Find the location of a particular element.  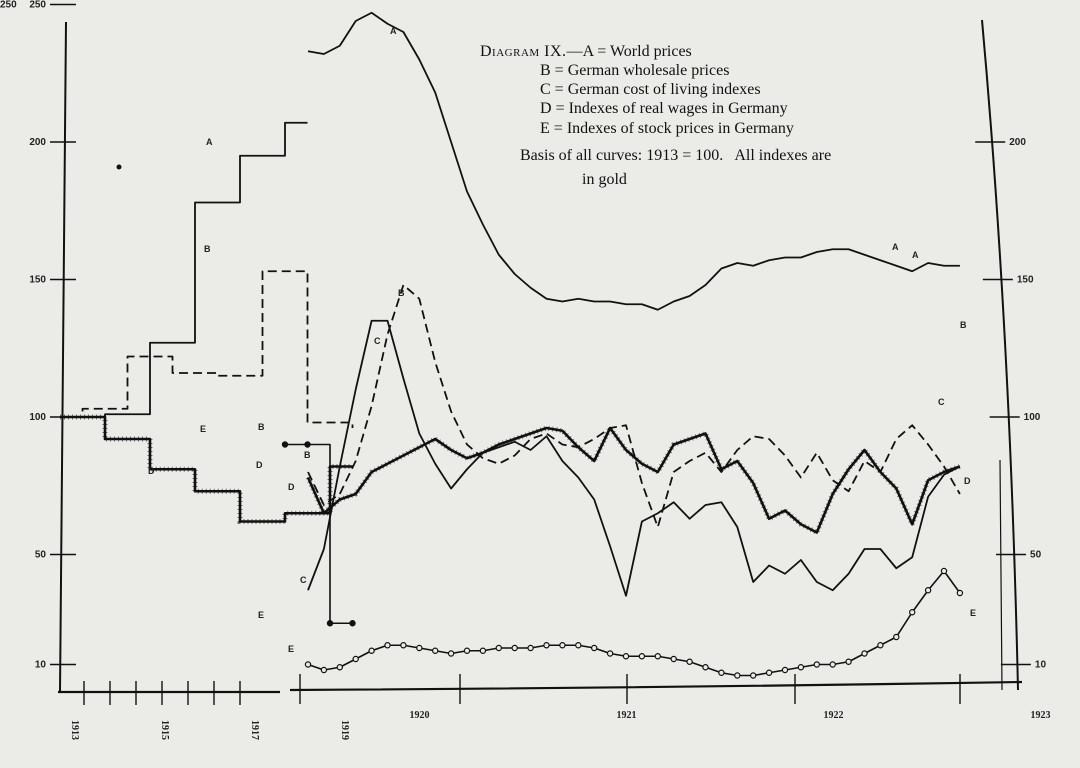

annual-series-d-dots is located at coordinates (206, 469).